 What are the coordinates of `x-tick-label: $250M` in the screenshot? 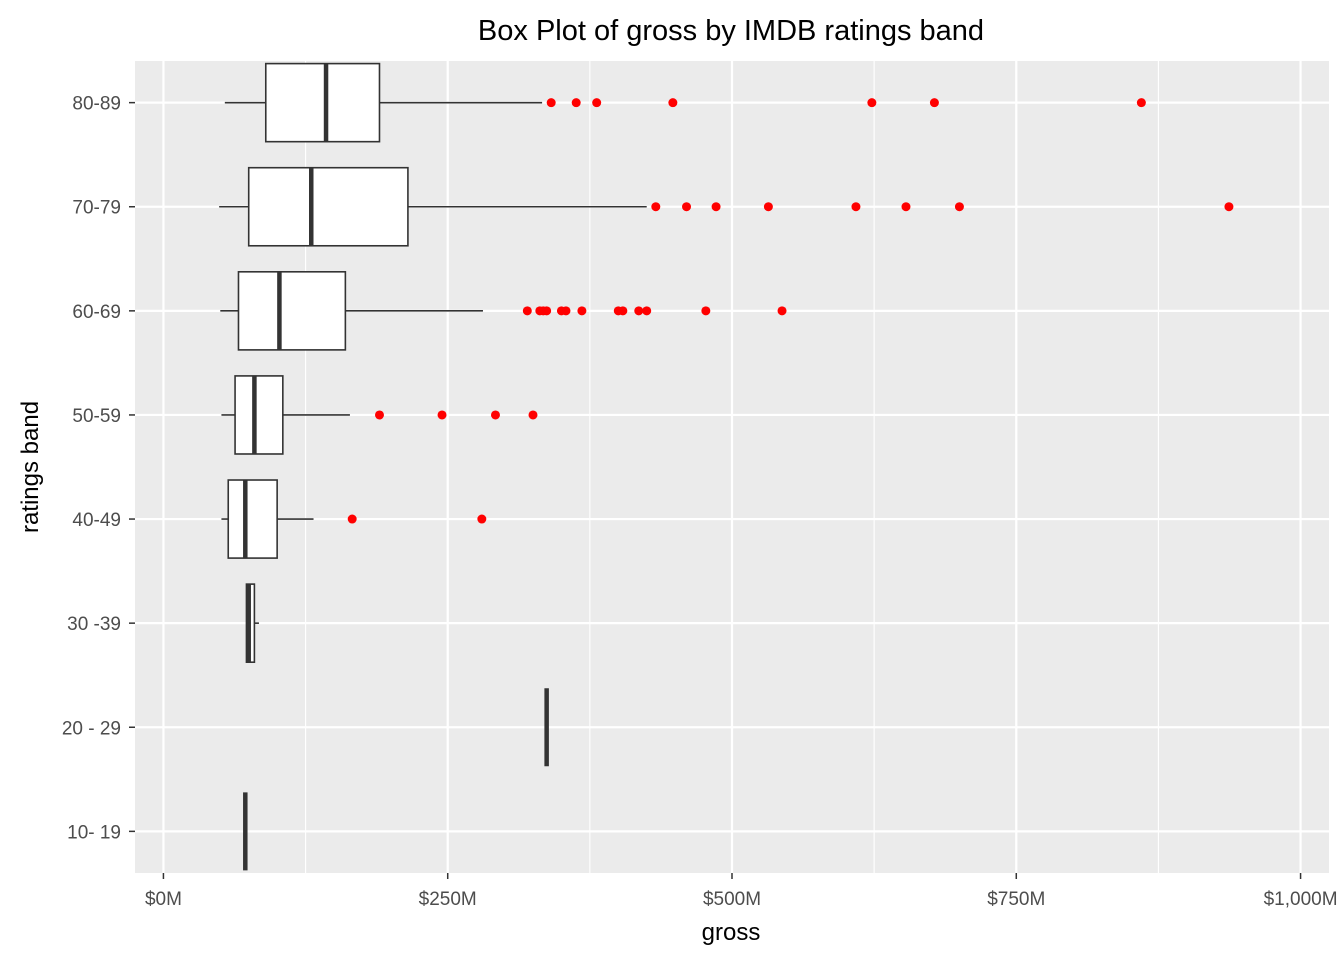 It's located at (448, 899).